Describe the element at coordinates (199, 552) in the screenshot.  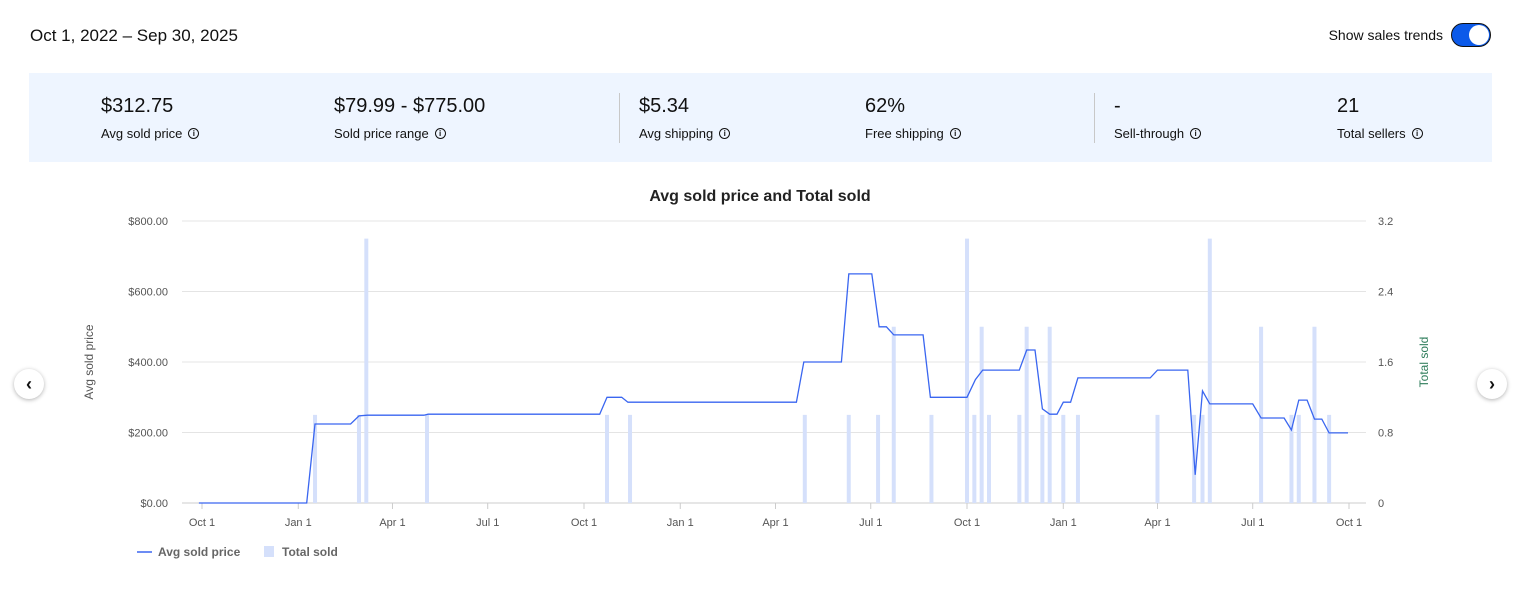
I see `legend-avg-sold-price: Avg sold price` at that location.